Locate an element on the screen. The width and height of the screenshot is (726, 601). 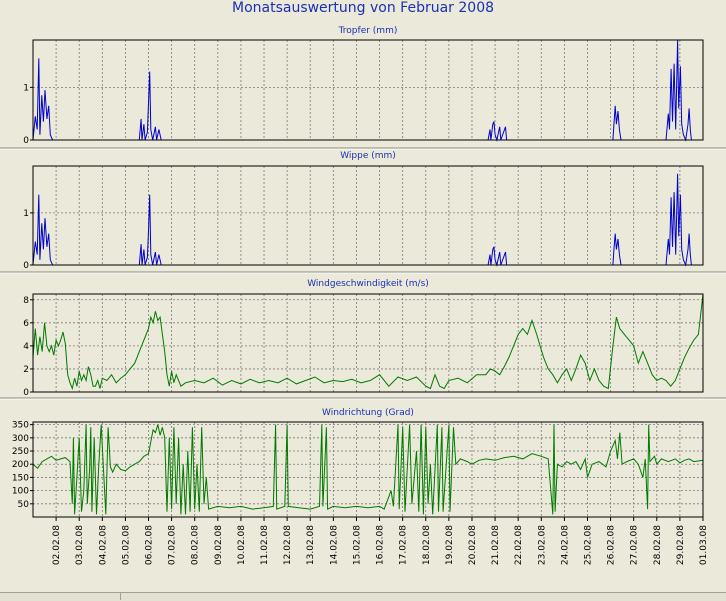
y-tick-label: 4 is located at coordinates (26, 347).